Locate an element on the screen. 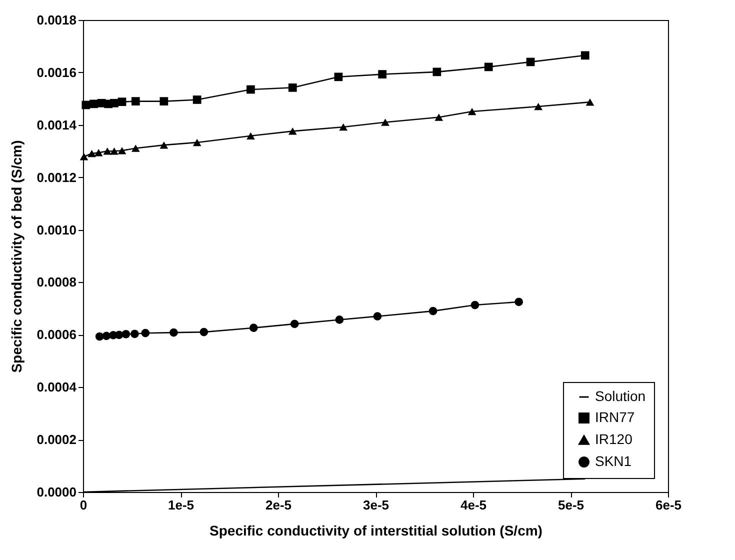 This screenshot has height=560, width=735. y-tick-label: 0.0018 is located at coordinates (56, 20).